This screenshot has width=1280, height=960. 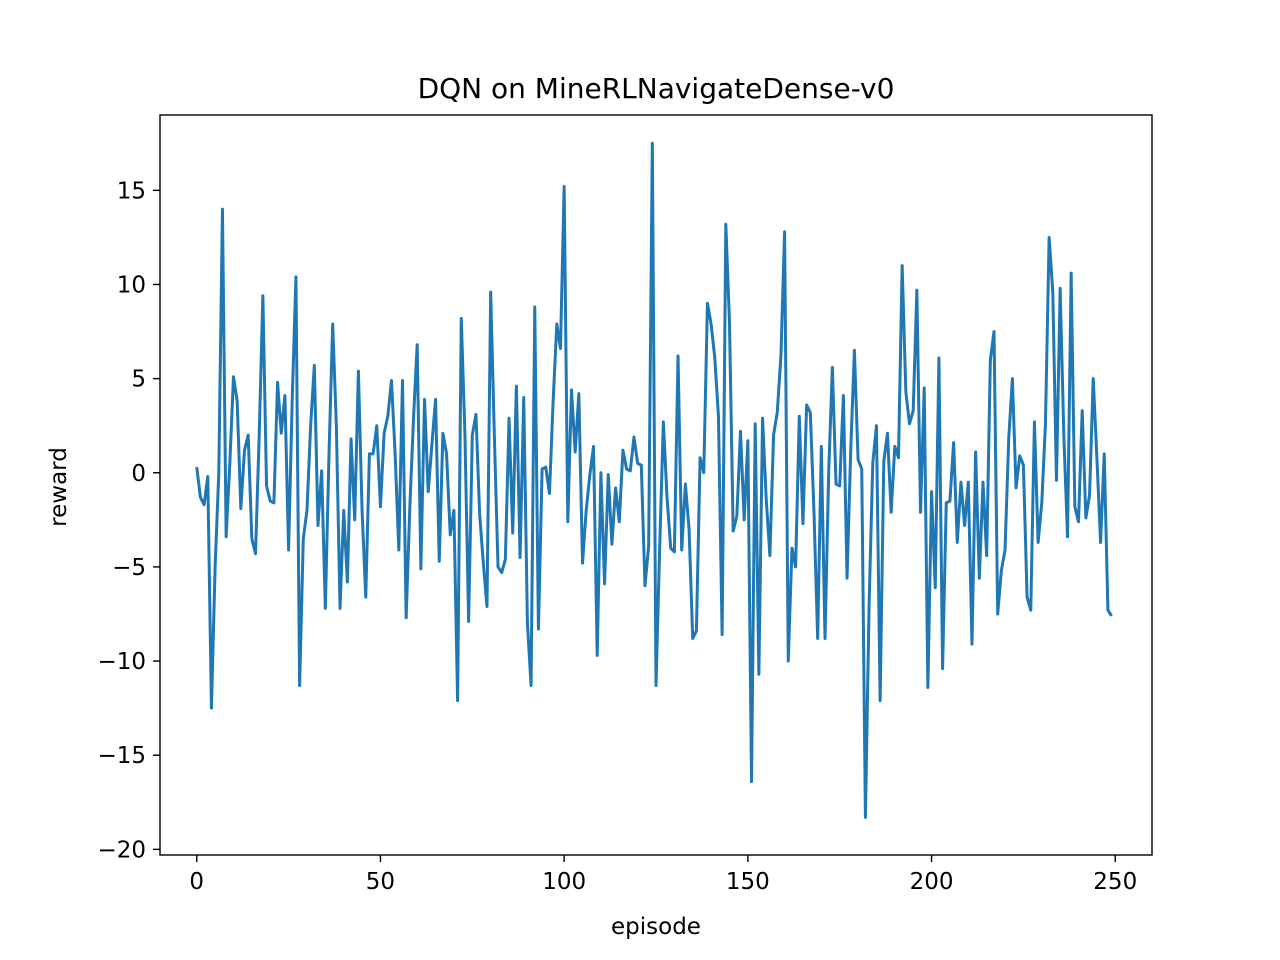 What do you see at coordinates (196, 882) in the screenshot?
I see `x-tick-label: 0` at bounding box center [196, 882].